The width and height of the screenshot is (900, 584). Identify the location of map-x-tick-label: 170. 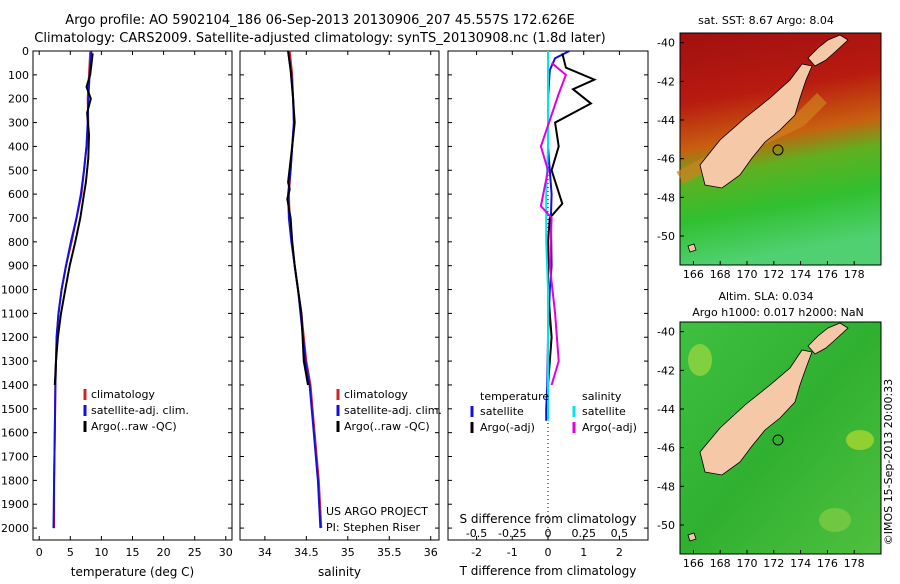
(747, 563).